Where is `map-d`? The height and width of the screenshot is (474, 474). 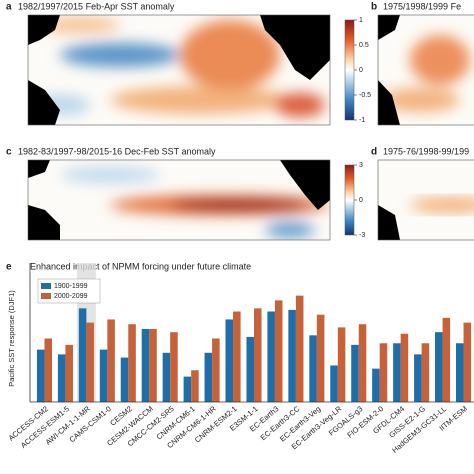
map-d is located at coordinates (426, 200).